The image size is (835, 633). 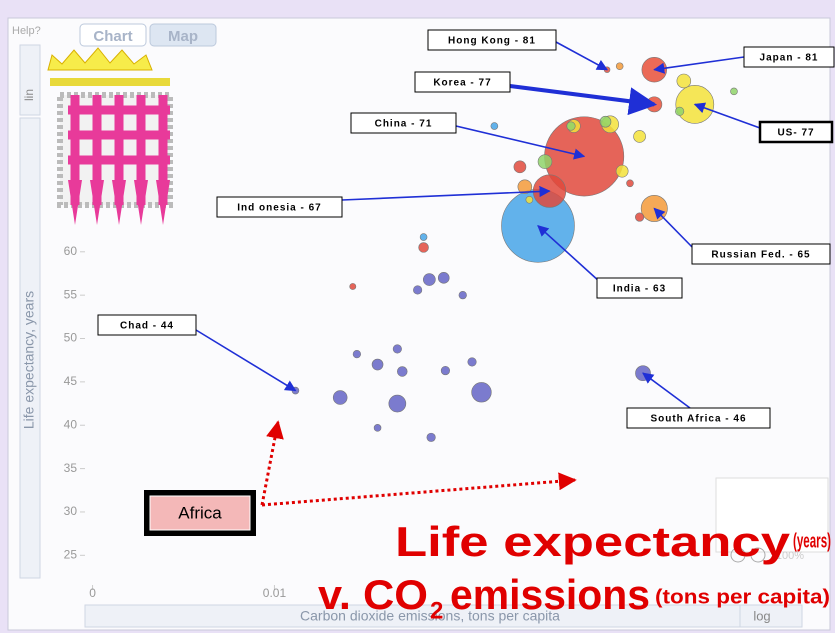 I want to click on annotation-label: US- 77, so click(x=795, y=133).